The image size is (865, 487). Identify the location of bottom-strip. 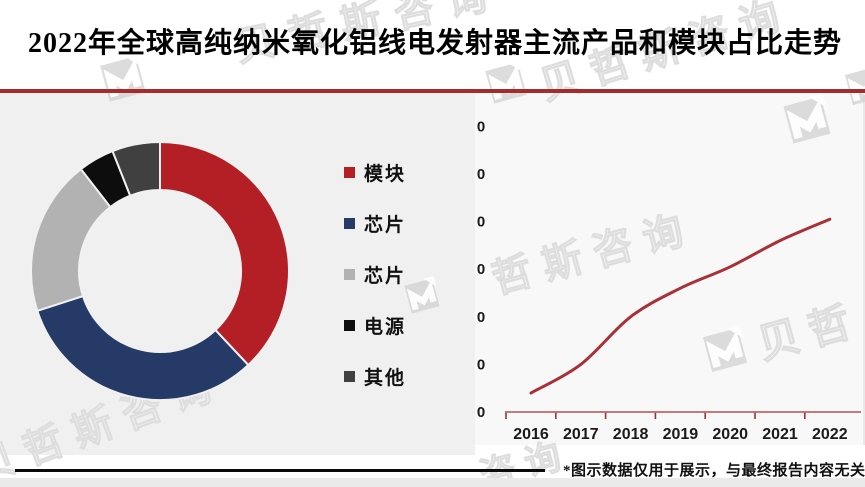
(432, 482).